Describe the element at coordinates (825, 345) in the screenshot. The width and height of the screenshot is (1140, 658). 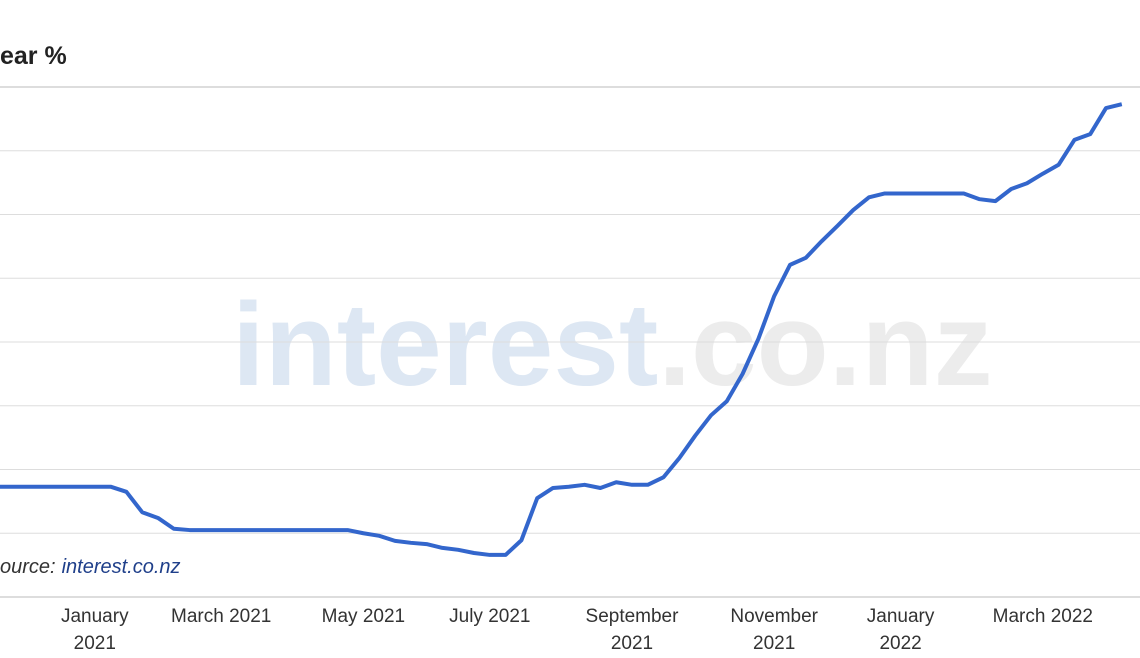
I see `watermark-domain: .co.nz` at that location.